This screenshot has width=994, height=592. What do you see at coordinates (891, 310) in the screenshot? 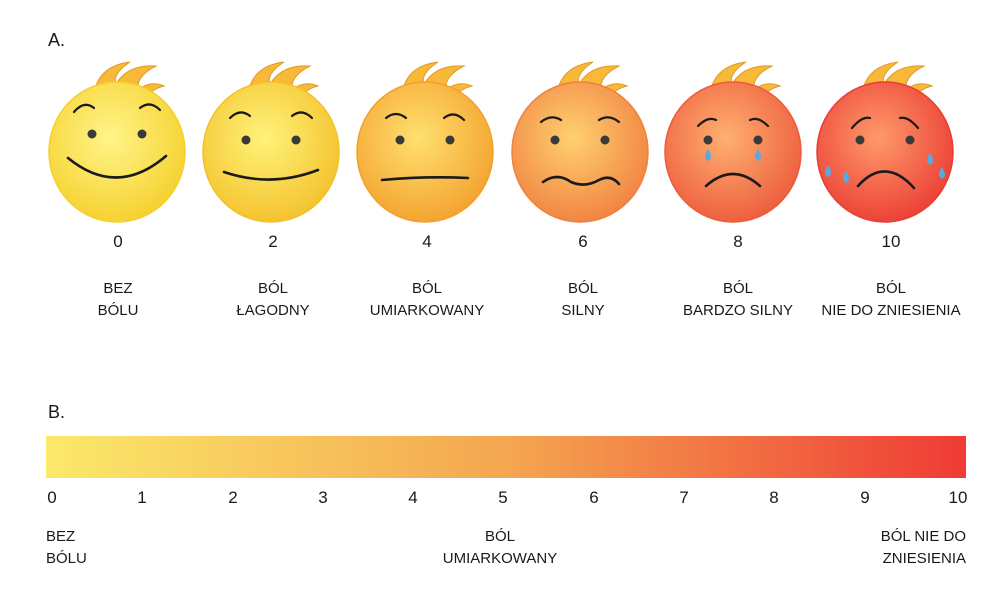
I see `face-caption-10-line2: NIE DO ZNIESIENIA` at bounding box center [891, 310].